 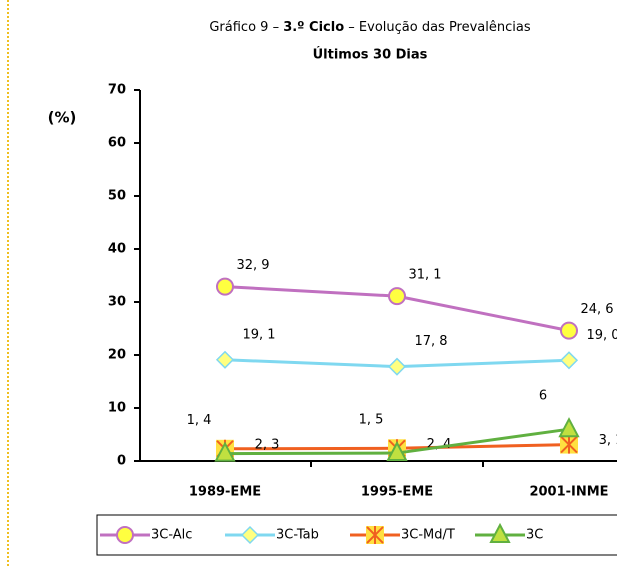 I want to click on title-part: 3.º Ciclo, so click(x=313, y=27).